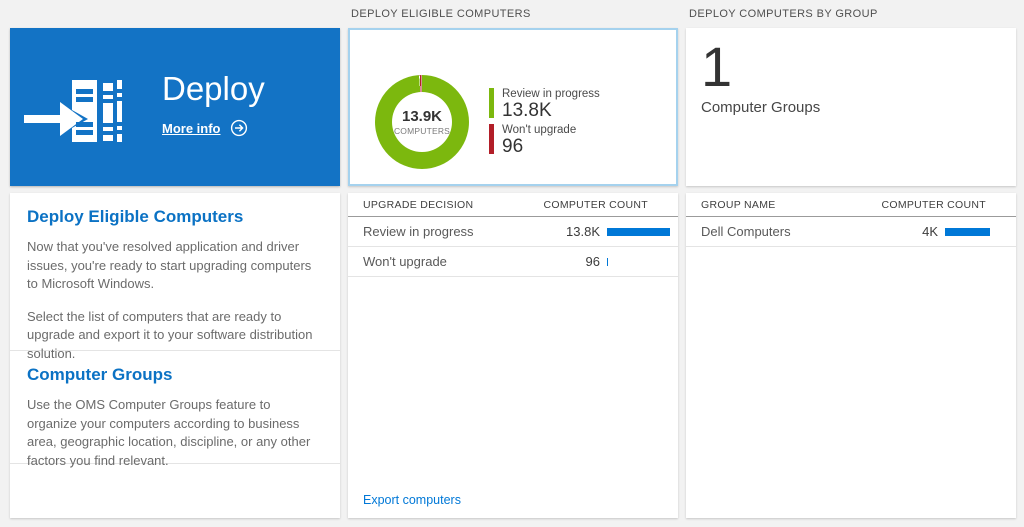 The width and height of the screenshot is (1024, 527). I want to click on panel-empty-area, so click(175, 490).